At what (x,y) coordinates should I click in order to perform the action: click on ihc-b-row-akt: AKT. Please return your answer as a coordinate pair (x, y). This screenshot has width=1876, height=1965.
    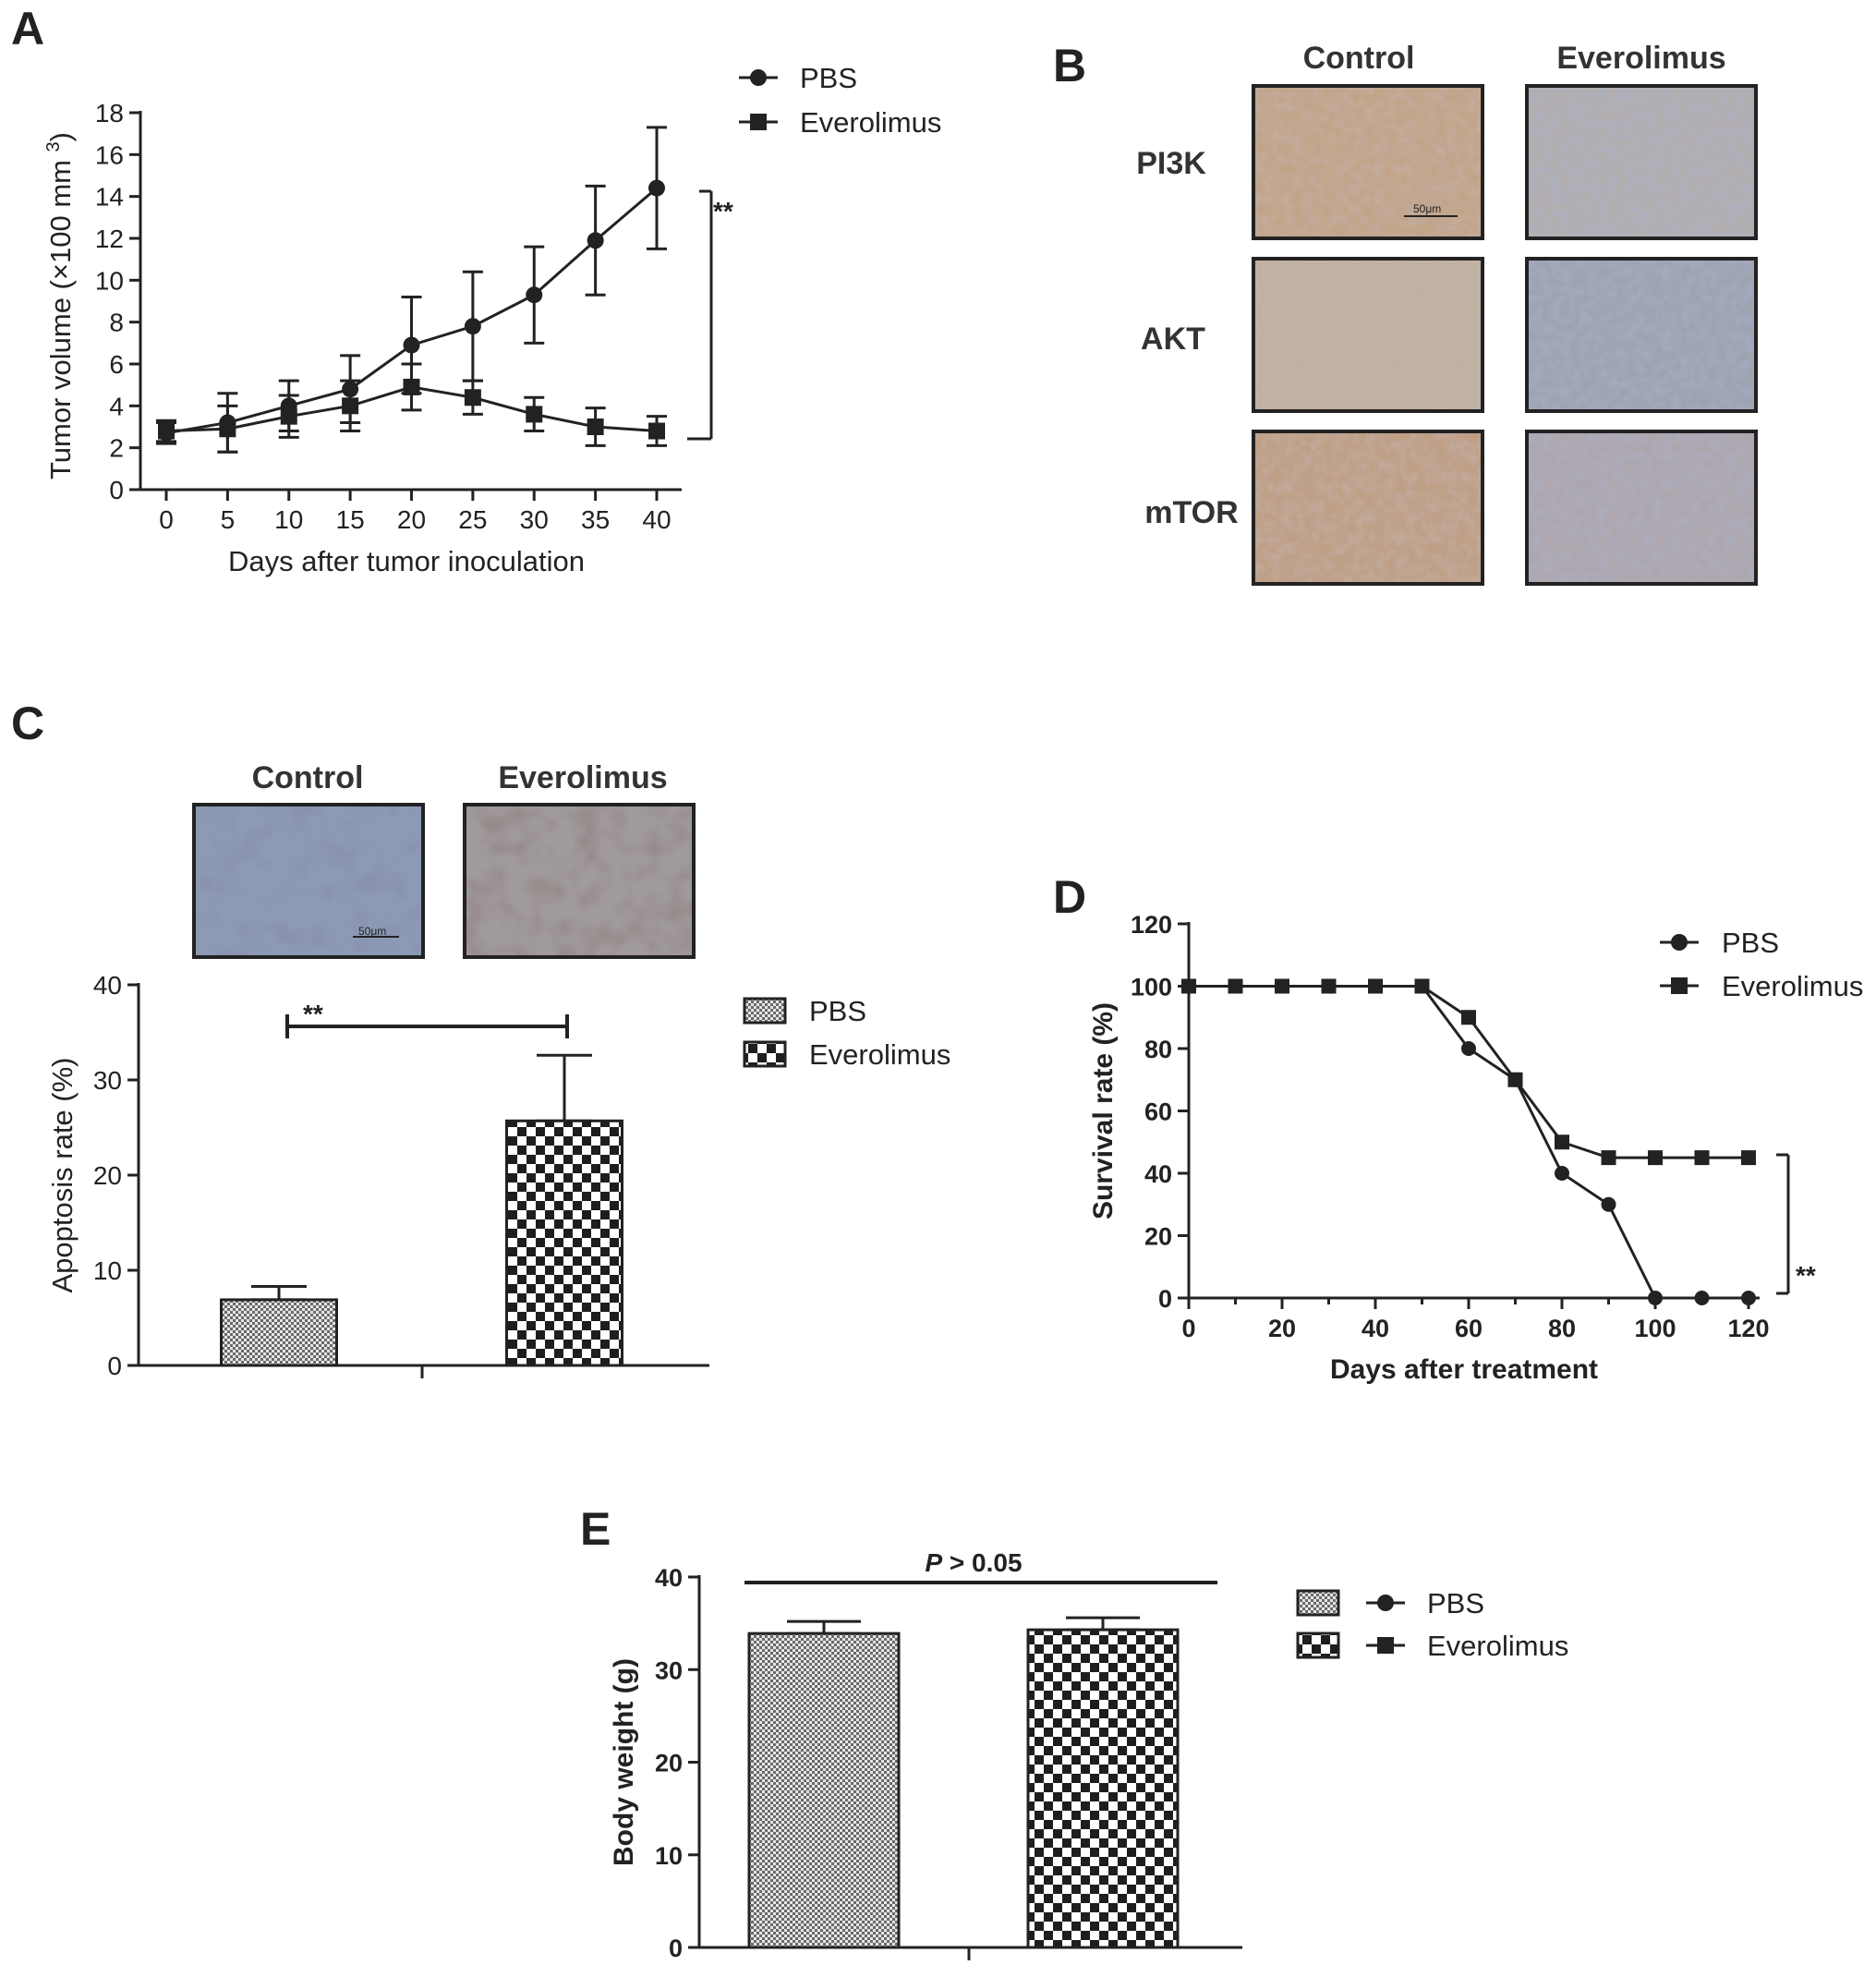
    Looking at the image, I should click on (1173, 339).